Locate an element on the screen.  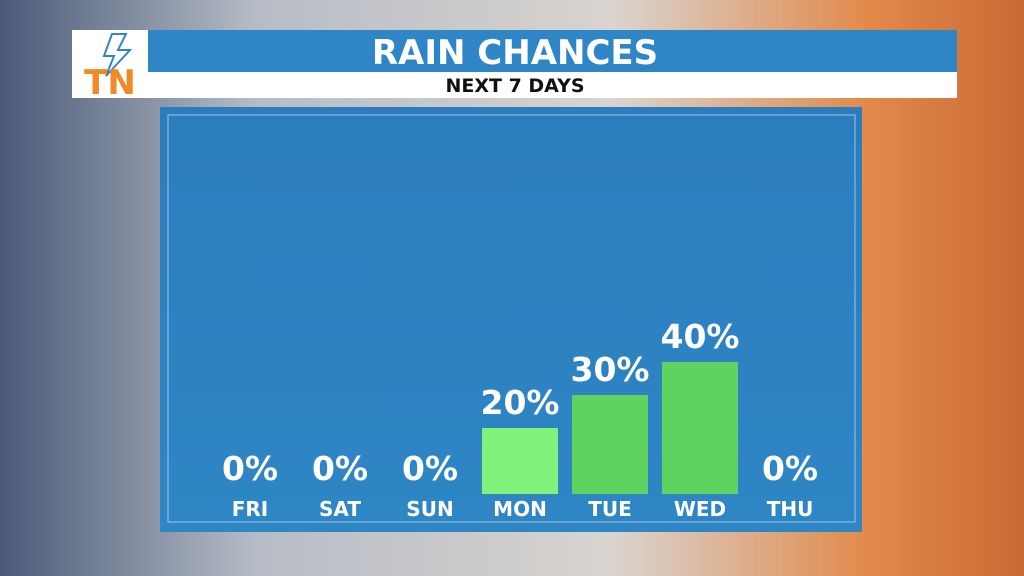
header-bar is located at coordinates (514, 51).